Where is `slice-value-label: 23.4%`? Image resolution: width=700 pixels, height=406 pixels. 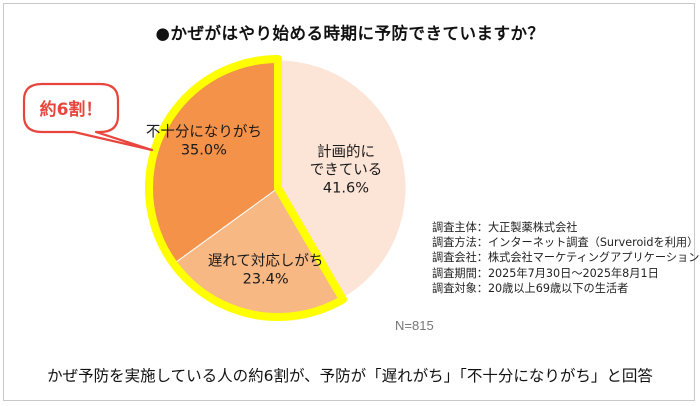
slice-value-label: 23.4% is located at coordinates (266, 280).